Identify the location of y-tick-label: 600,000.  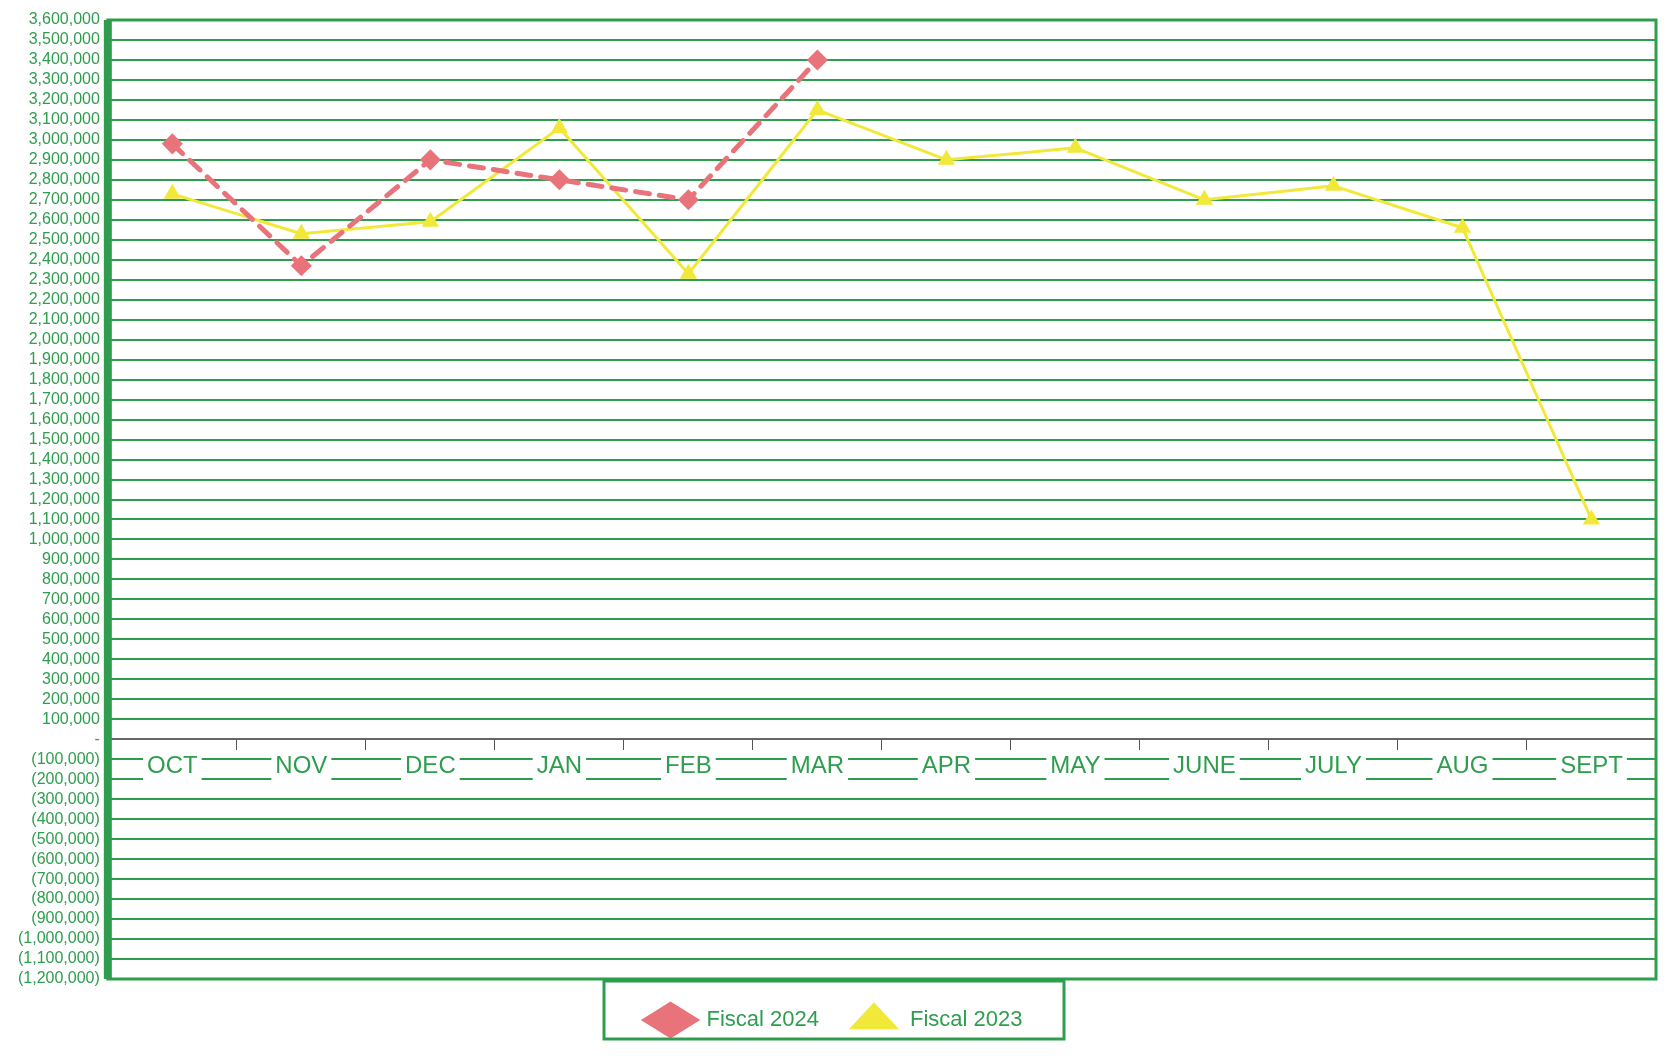
(70, 618).